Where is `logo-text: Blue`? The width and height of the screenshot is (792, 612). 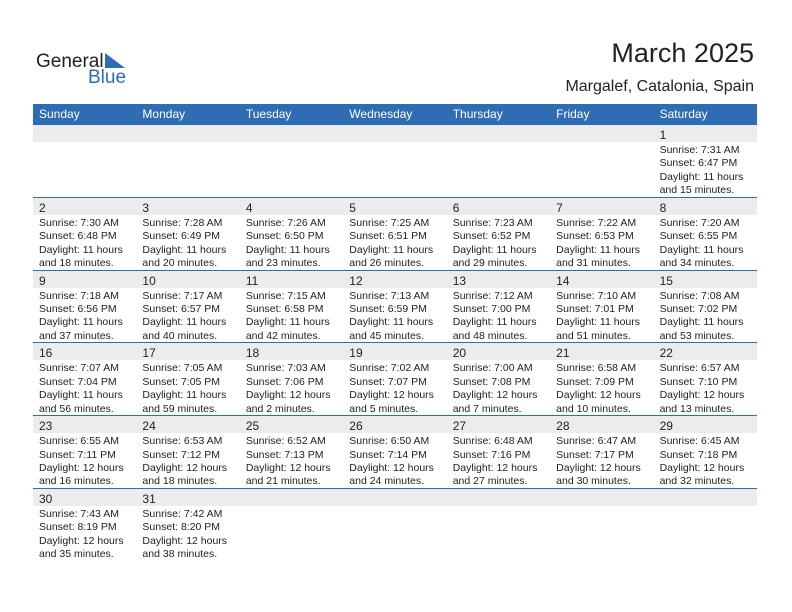 logo-text: Blue is located at coordinates (107, 77).